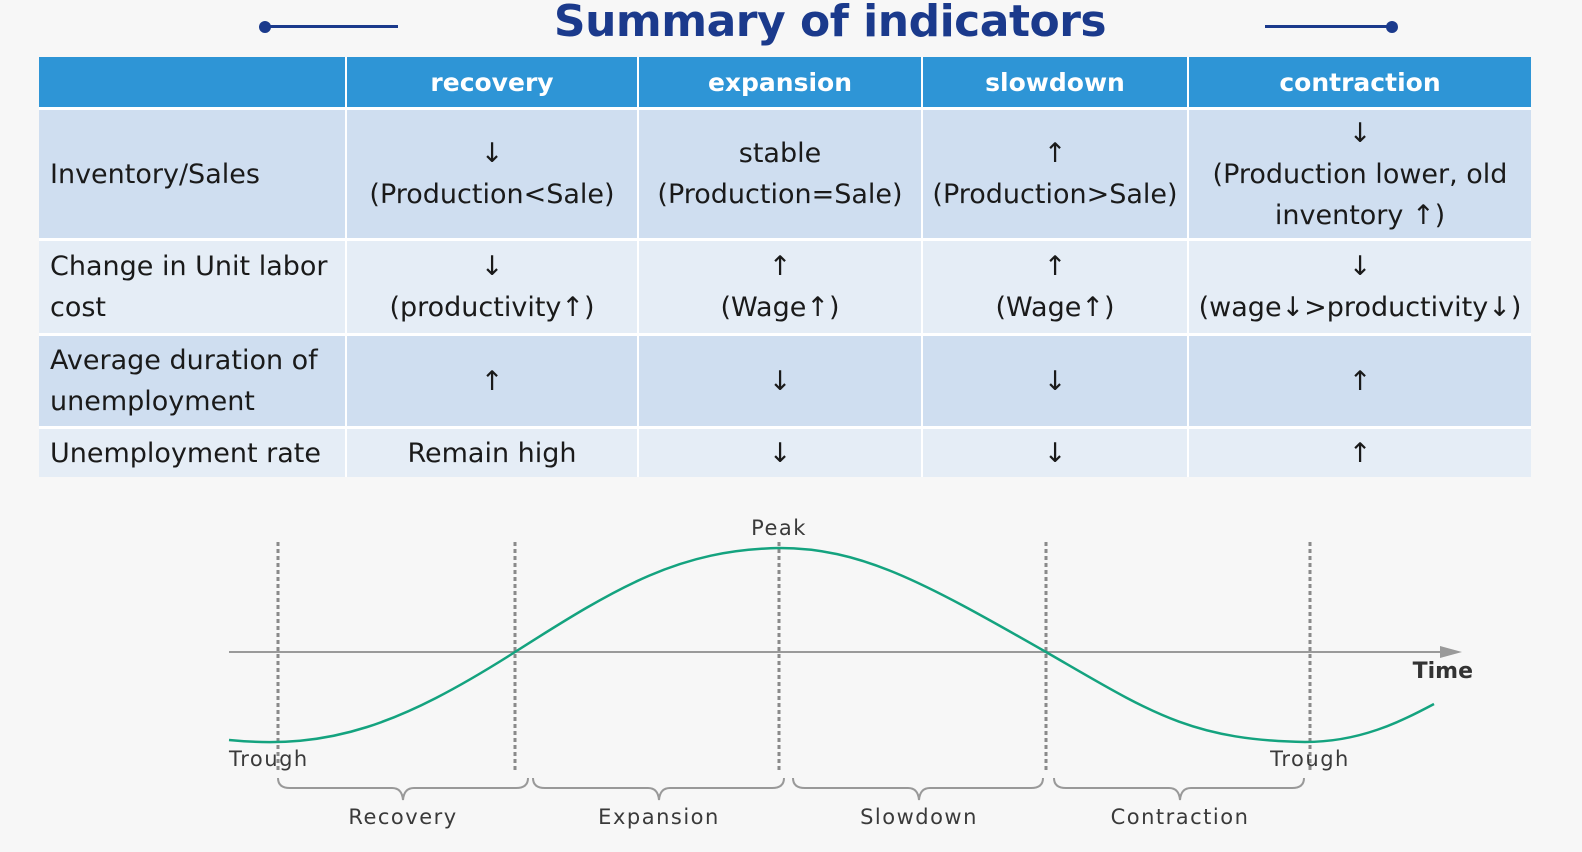 The image size is (1582, 852). I want to click on peak-label: Peak, so click(779, 528).